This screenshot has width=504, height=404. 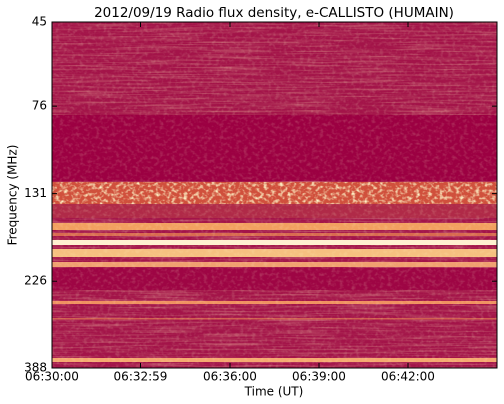 I want to click on y-tick-label: 45, so click(x=39, y=22).